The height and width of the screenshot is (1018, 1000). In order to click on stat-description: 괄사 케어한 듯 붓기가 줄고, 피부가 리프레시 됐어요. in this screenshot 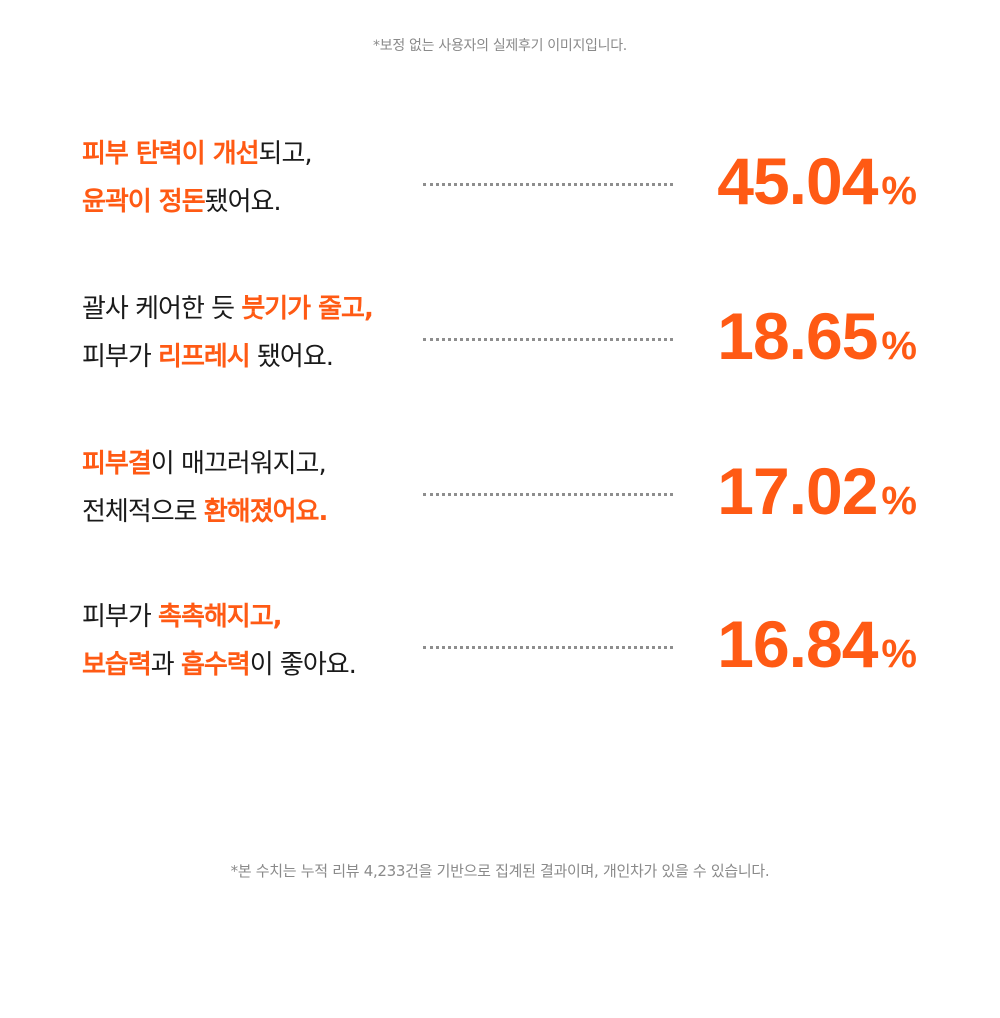, I will do `click(252, 333)`.